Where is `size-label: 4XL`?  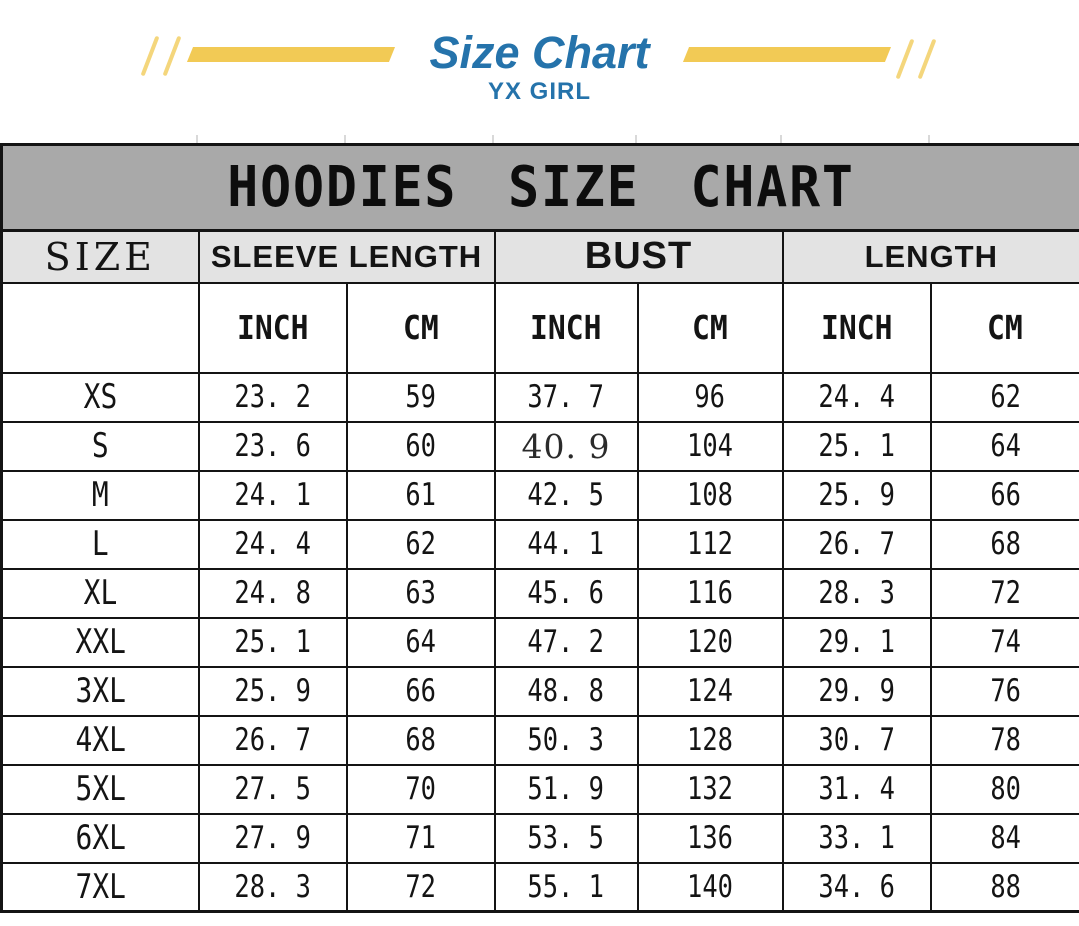 size-label: 4XL is located at coordinates (100, 740).